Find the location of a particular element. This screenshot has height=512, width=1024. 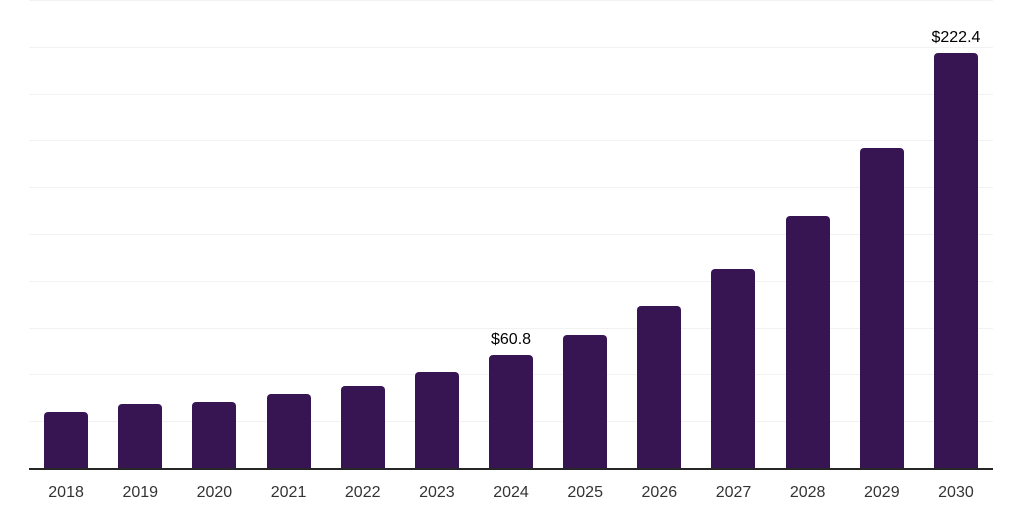

bar-slot-2029 is located at coordinates (882, 235).